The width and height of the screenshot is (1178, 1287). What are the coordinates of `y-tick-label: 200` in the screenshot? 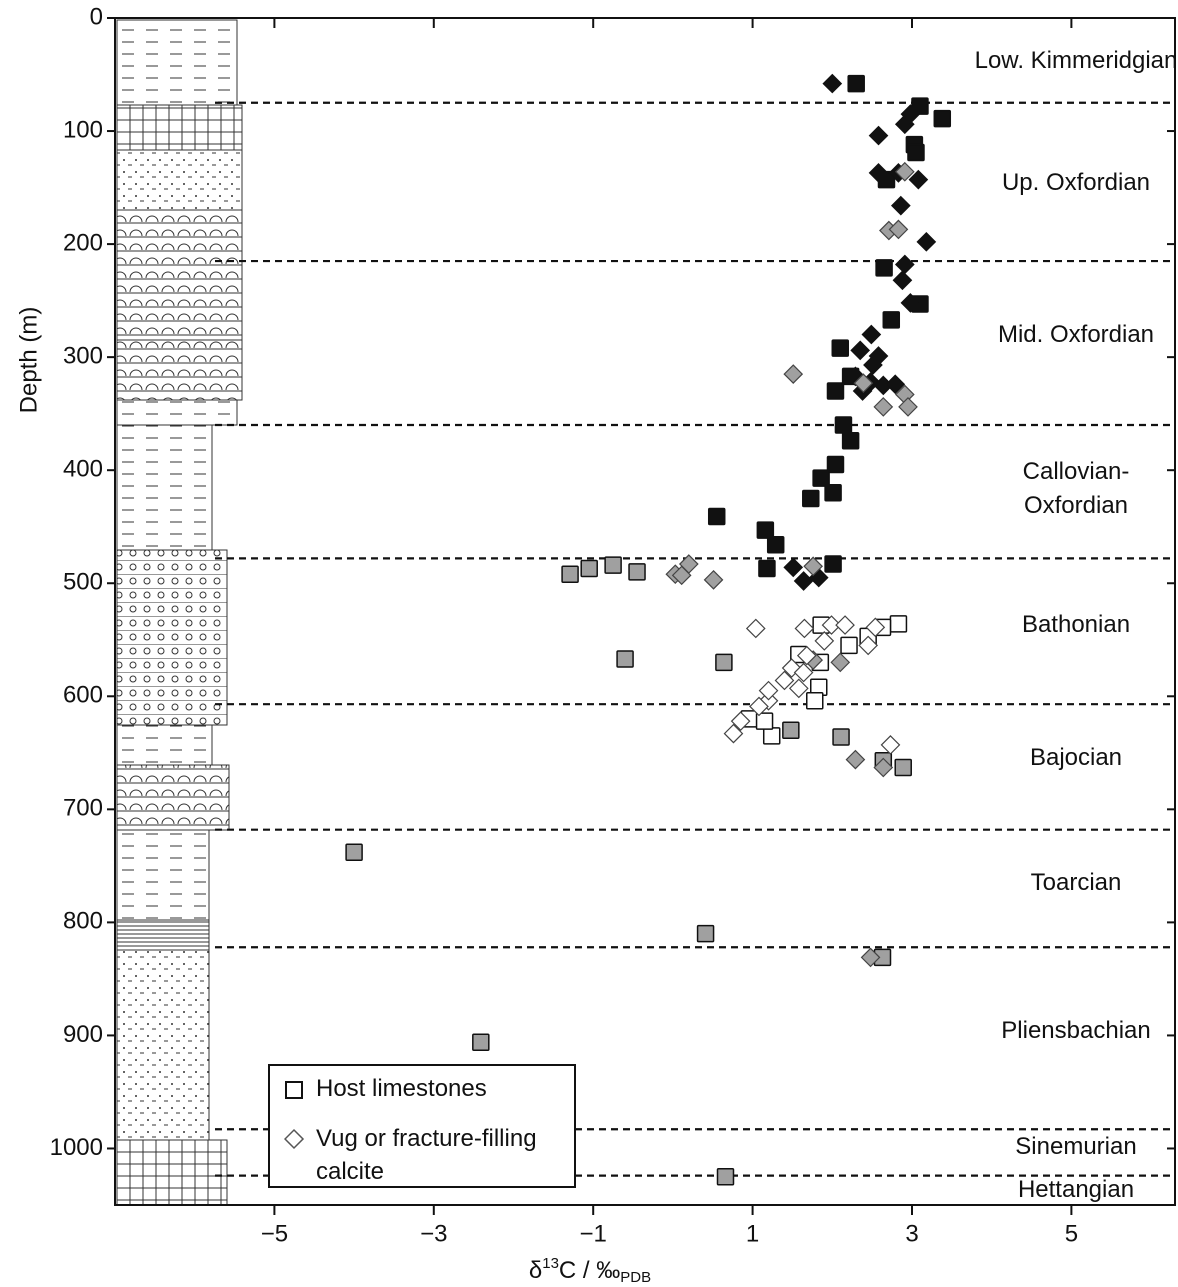 It's located at (83, 242).